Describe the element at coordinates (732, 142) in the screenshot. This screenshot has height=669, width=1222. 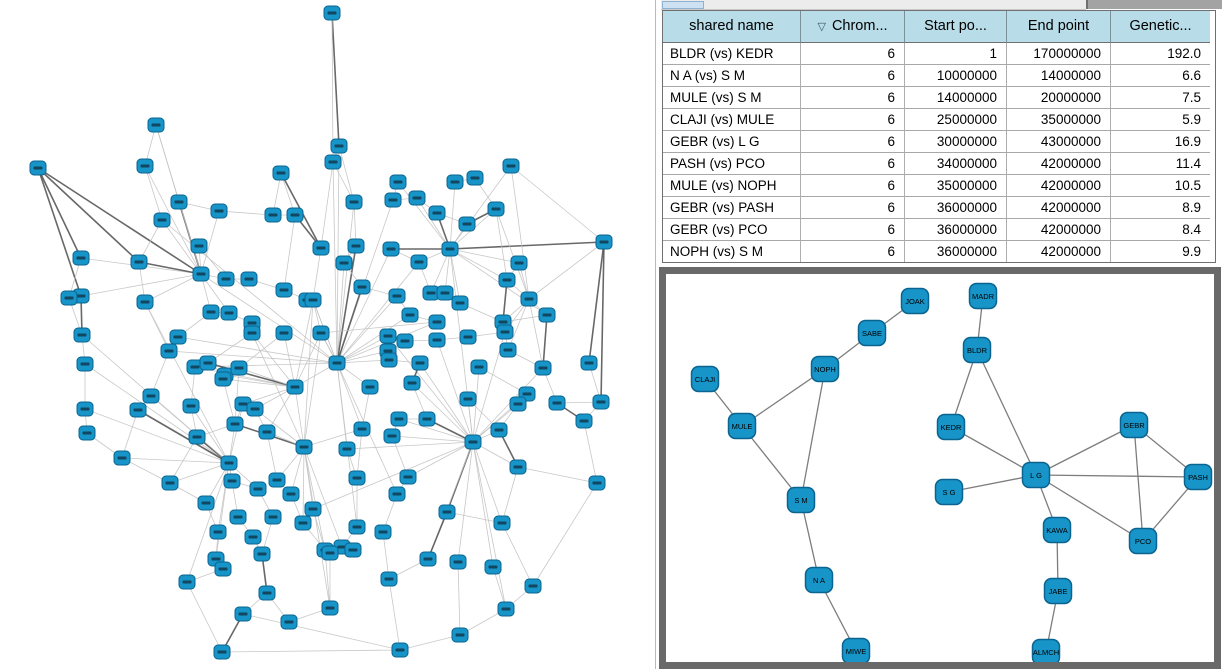
I see `table-cell: GEBR (vs) L G` at that location.